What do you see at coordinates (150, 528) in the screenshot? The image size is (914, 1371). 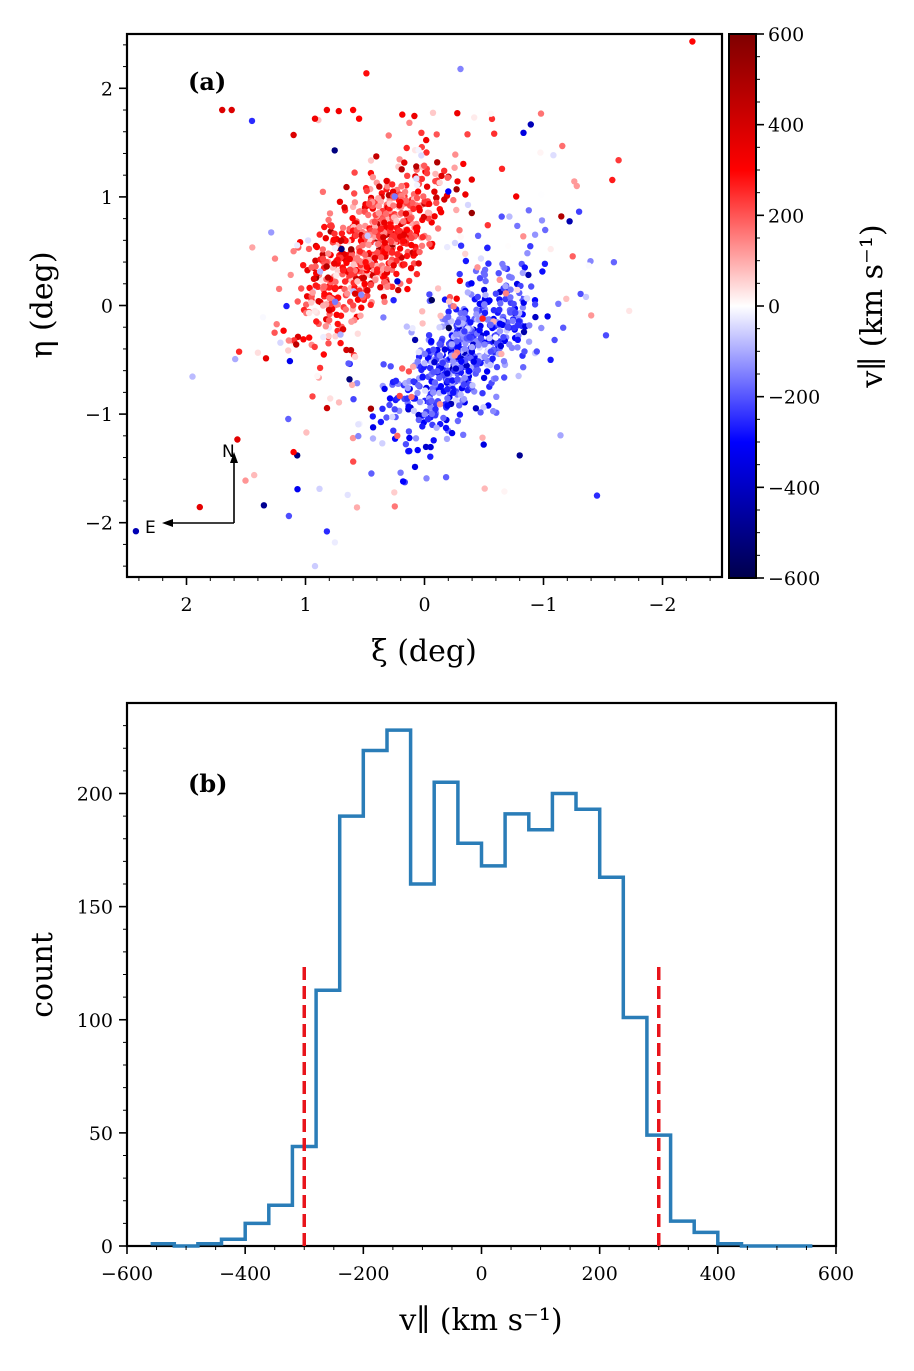 I see `compass-east-label: E` at bounding box center [150, 528].